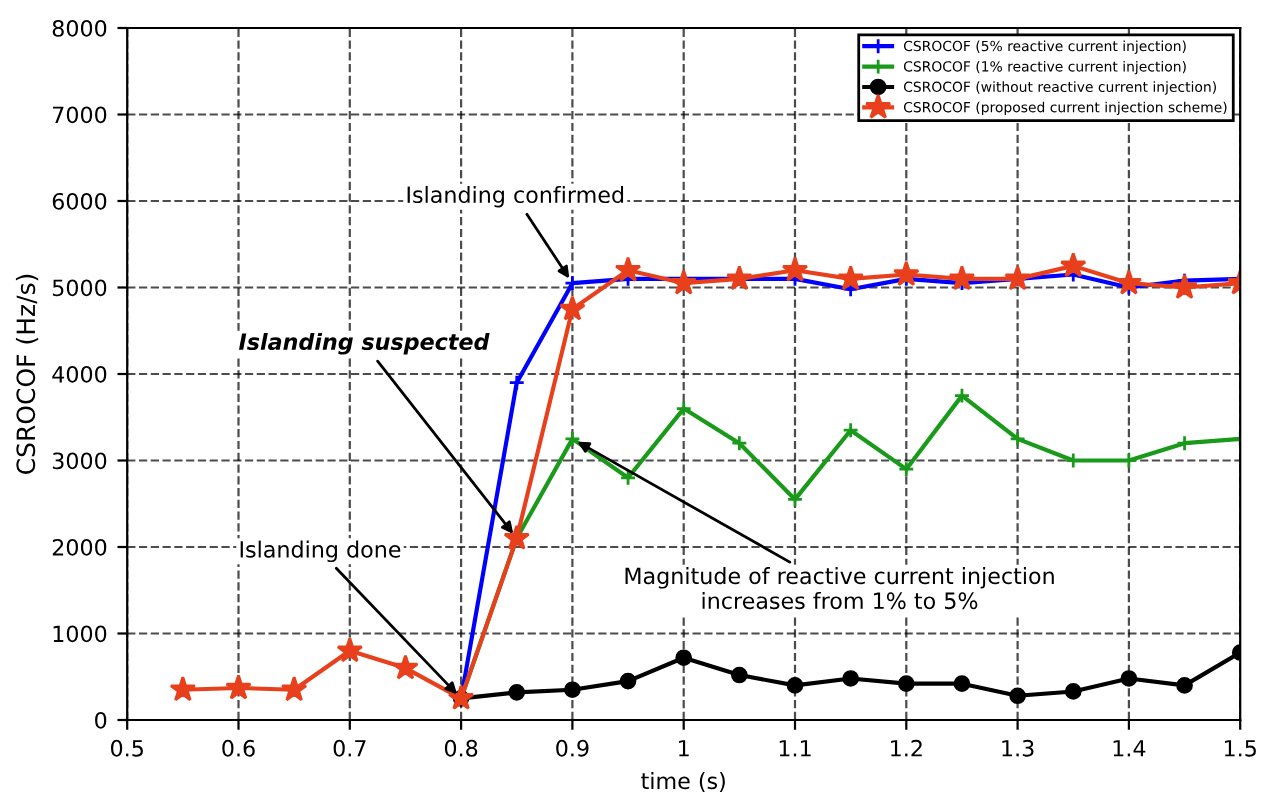  What do you see at coordinates (79, 288) in the screenshot?
I see `y-tick-label: 5000` at bounding box center [79, 288].